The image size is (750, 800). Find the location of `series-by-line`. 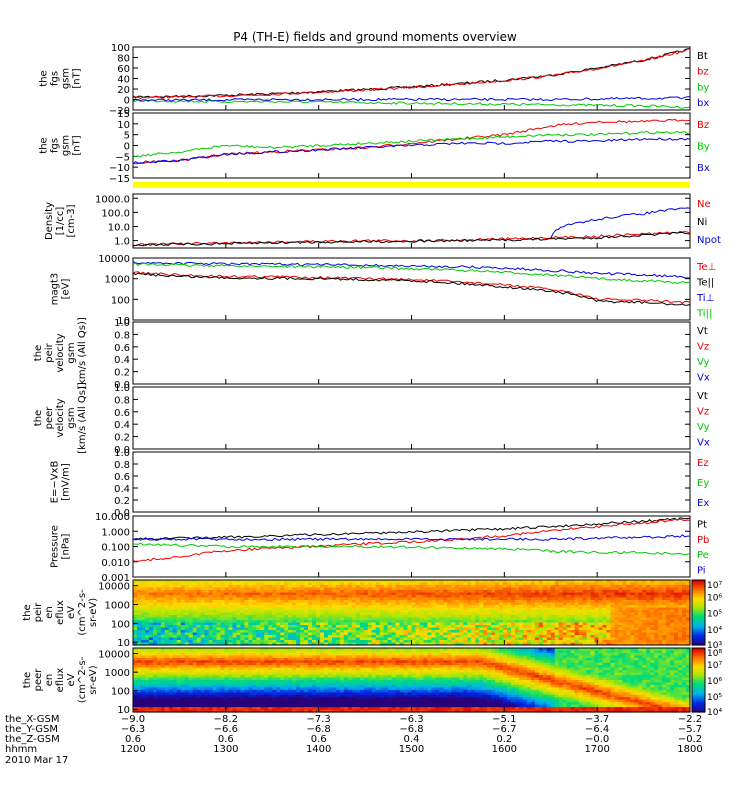

series-by-line is located at coordinates (411, 144).